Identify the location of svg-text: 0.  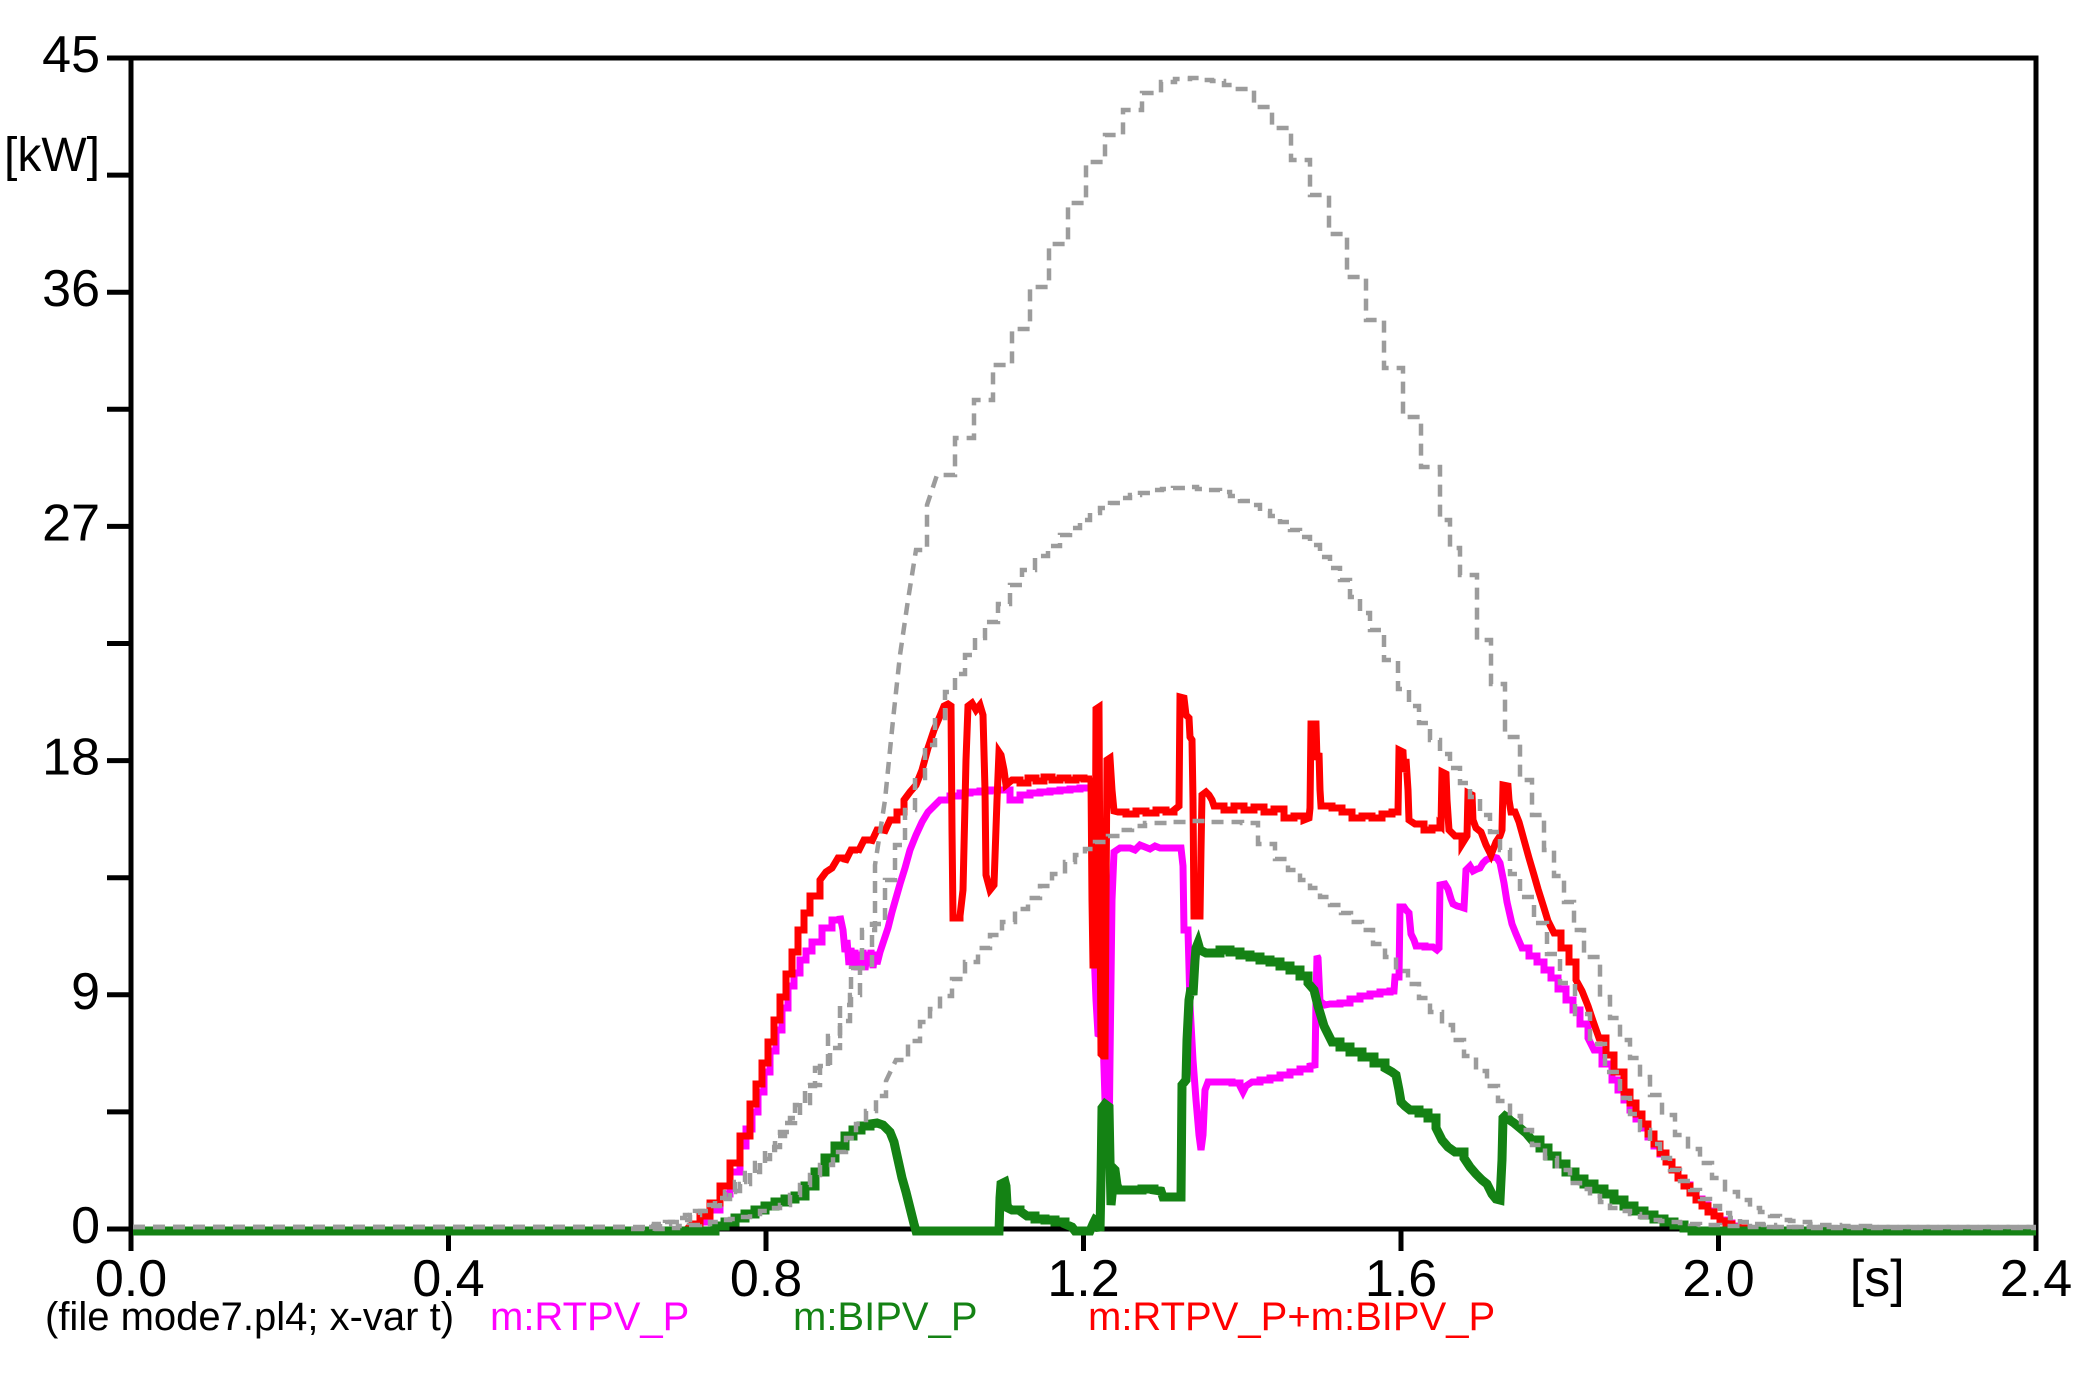
(85, 1226).